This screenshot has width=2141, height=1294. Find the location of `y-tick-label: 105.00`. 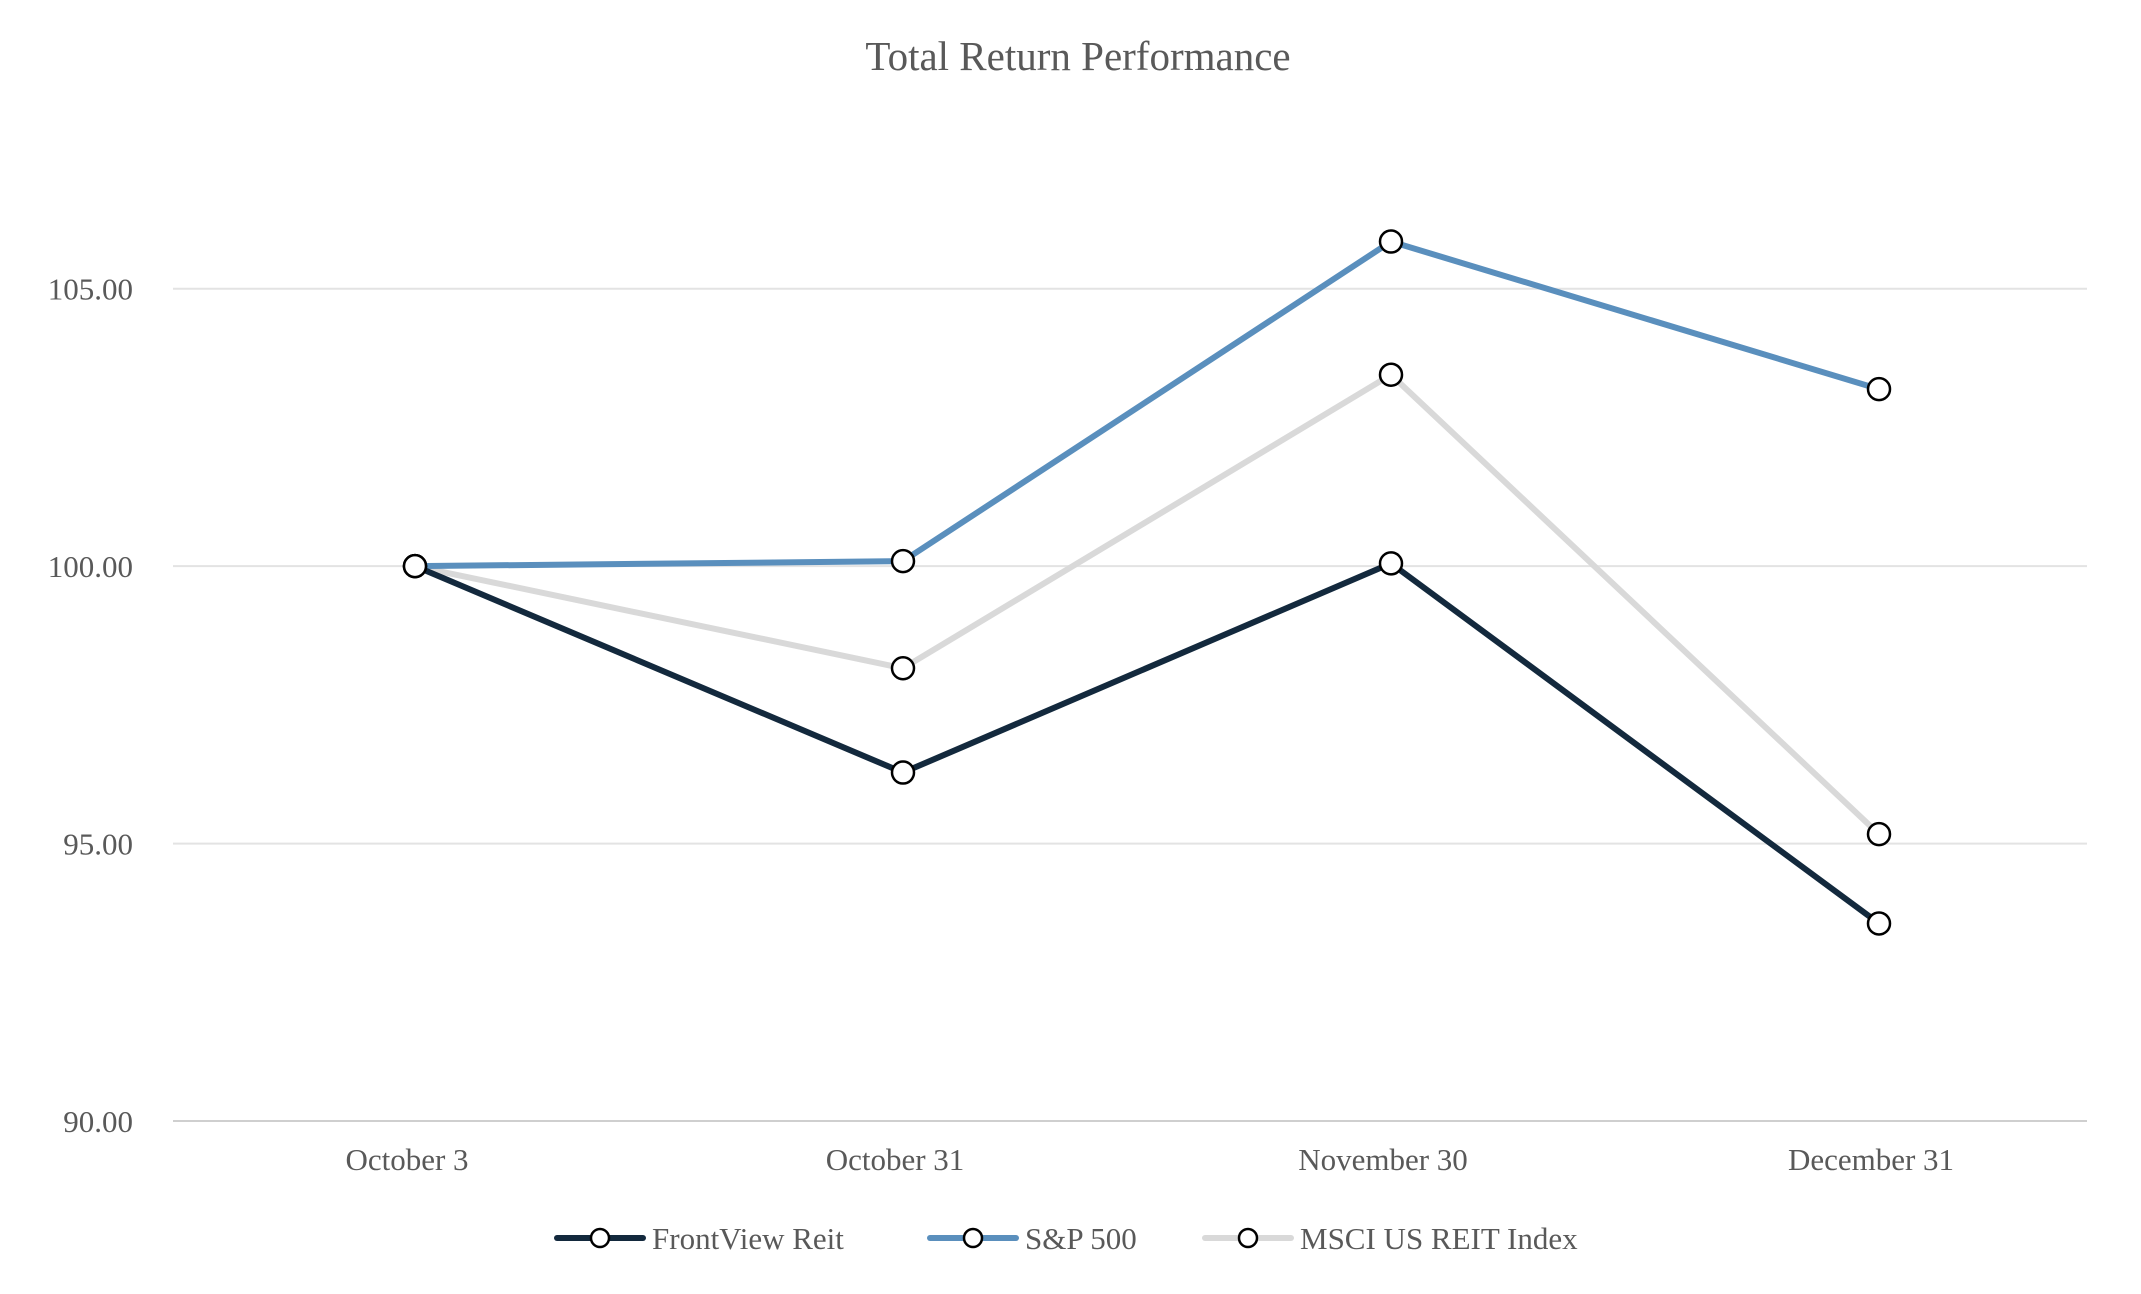

y-tick-label: 105.00 is located at coordinates (90, 289).